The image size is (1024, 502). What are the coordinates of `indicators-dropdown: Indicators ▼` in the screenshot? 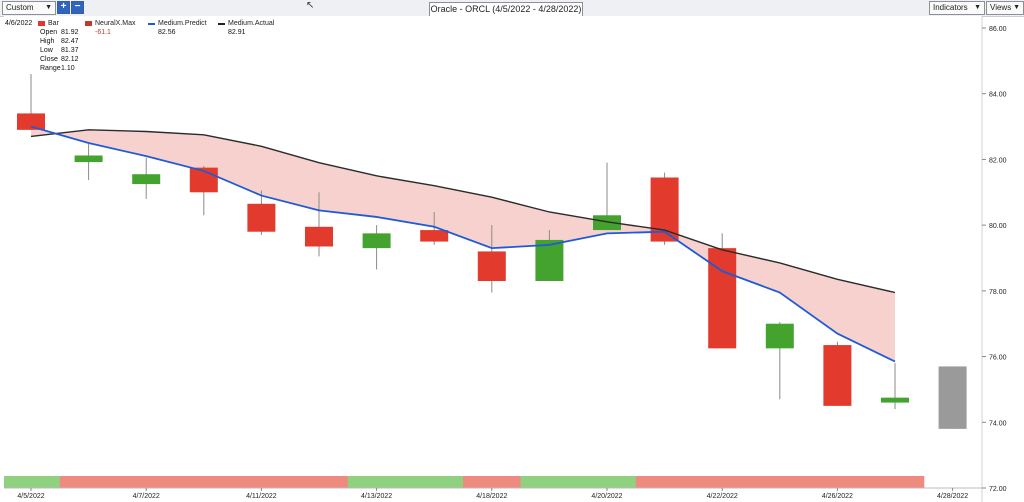 It's located at (957, 8).